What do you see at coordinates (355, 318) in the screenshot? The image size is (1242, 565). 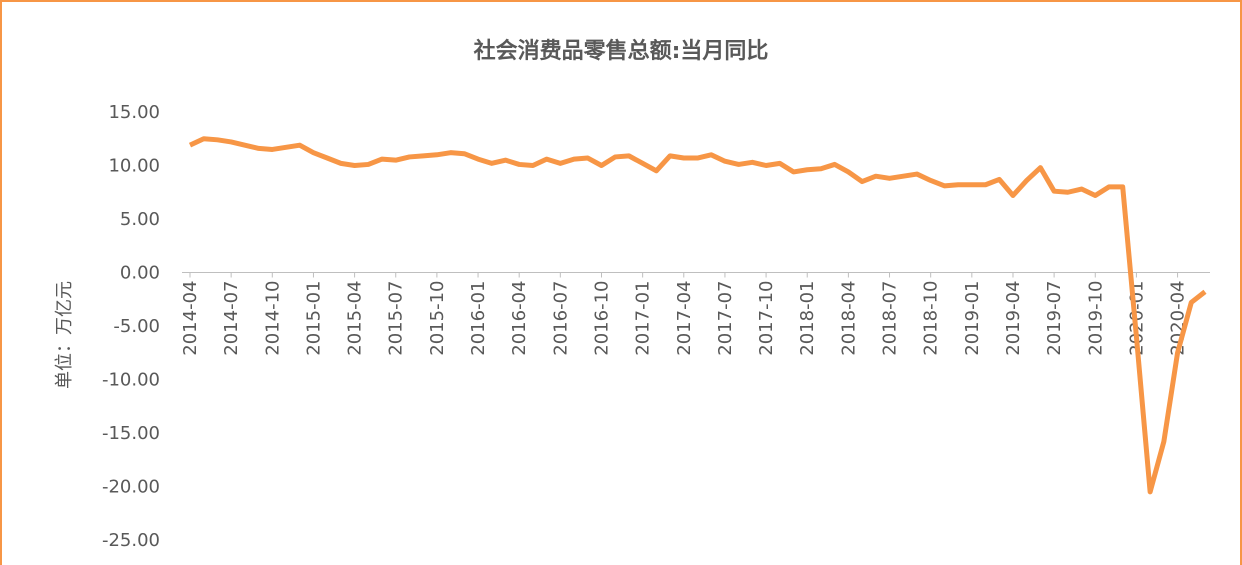 I see `x-tick-label: 2015-04` at bounding box center [355, 318].